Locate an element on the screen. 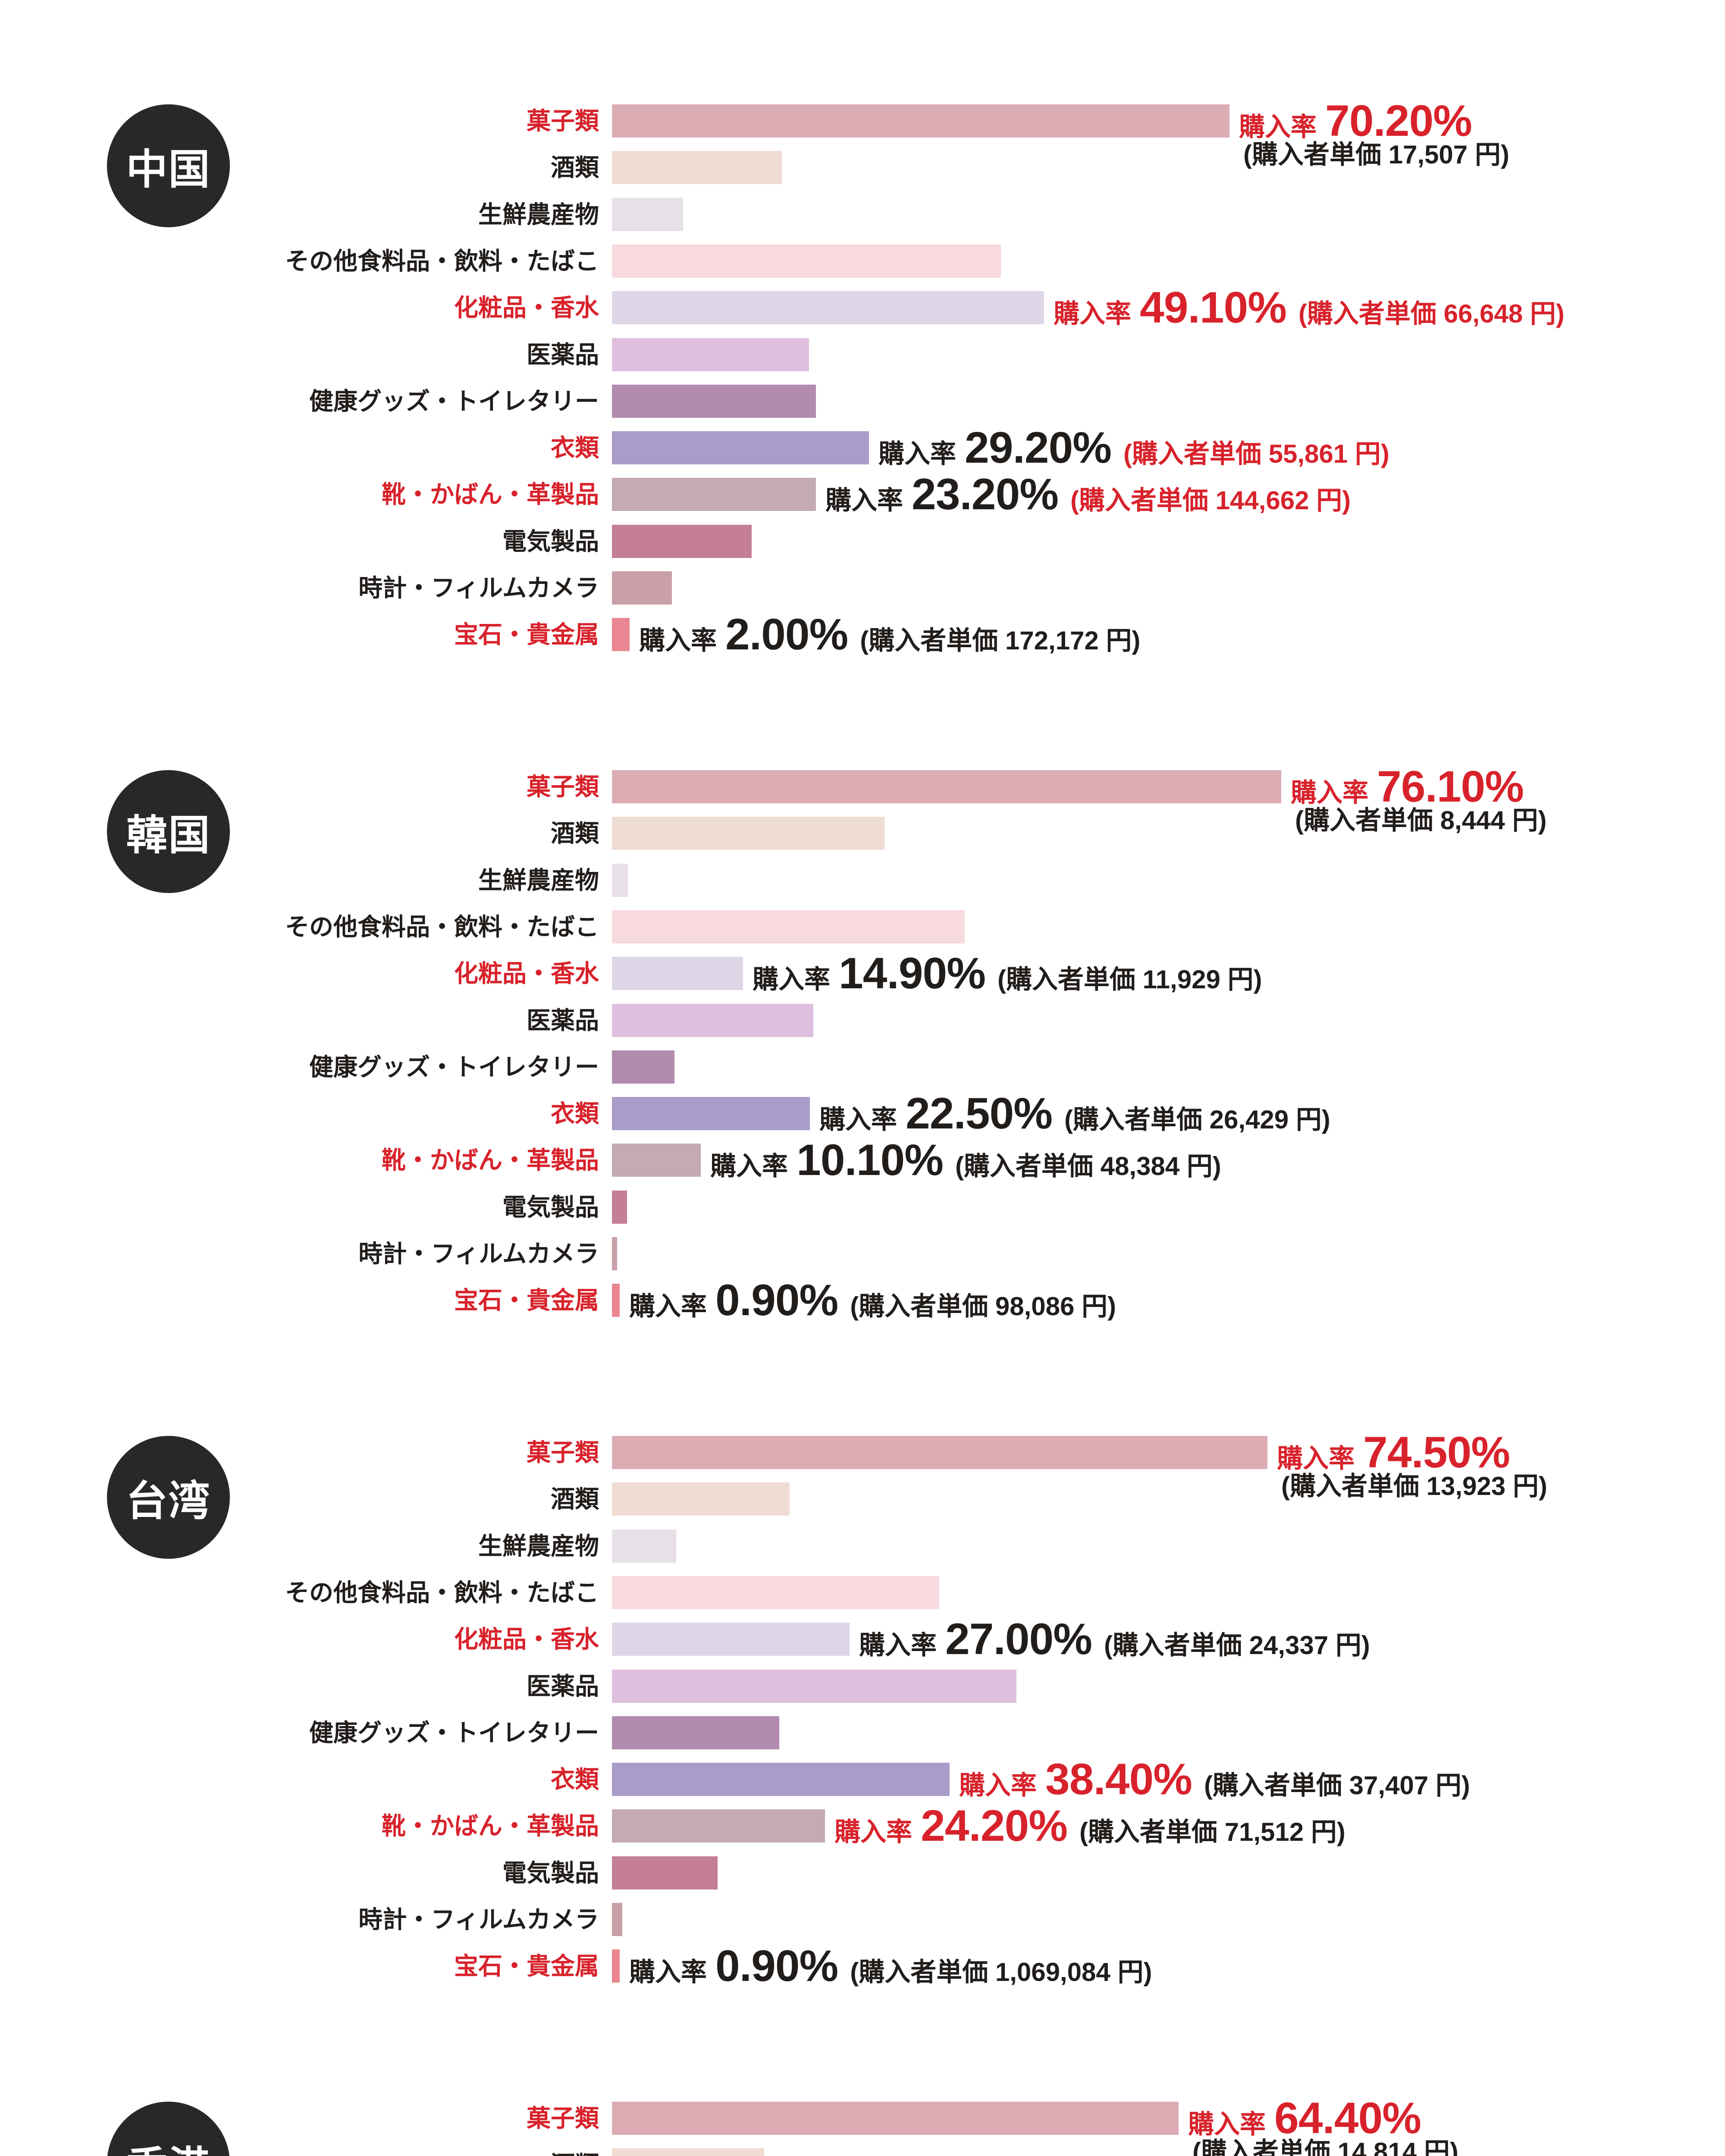 The height and width of the screenshot is (2156, 1725). purchase-rate-annotation: 購入率 2.00% (購入者単価 172,172 円) is located at coordinates (890, 634).